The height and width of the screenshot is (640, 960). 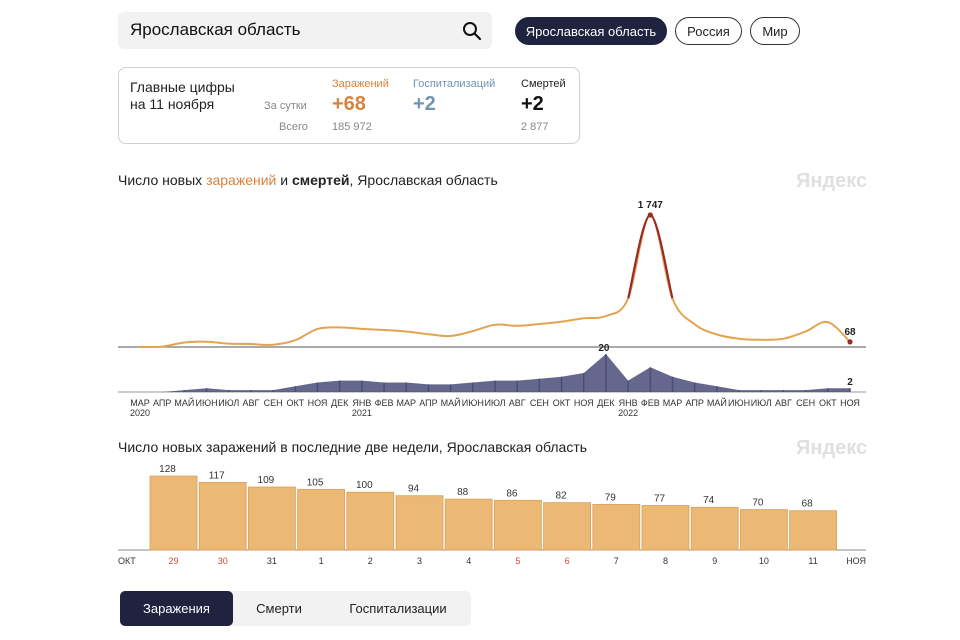 I want to click on x-tick-label: ИЮЛ, so click(x=494, y=403).